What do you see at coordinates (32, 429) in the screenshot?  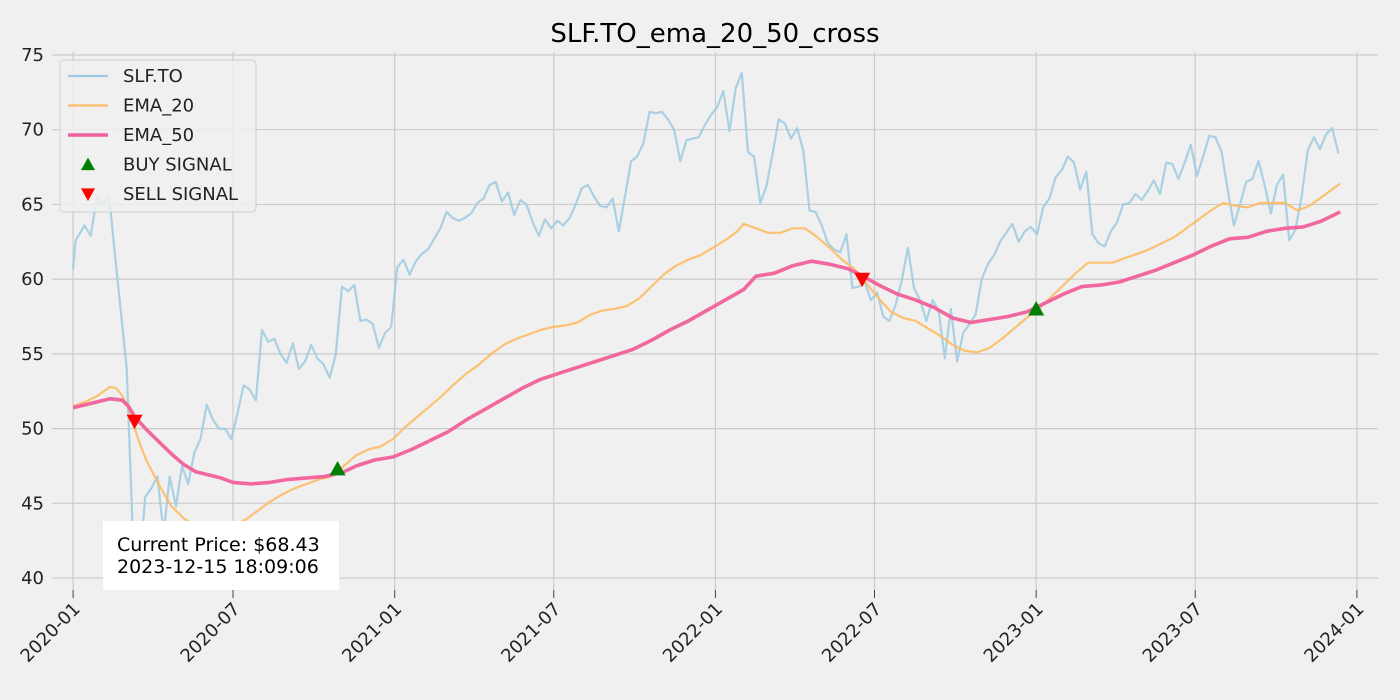 I see `y-tick-label: 50` at bounding box center [32, 429].